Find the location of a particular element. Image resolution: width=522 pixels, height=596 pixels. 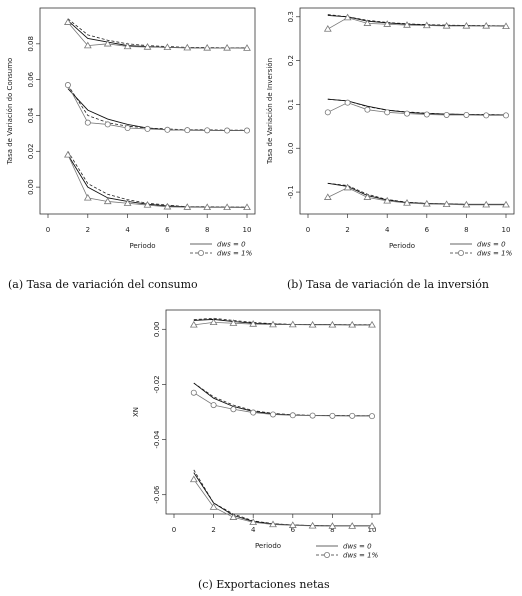

y-tick-label: -0.06 is located at coordinates (157, 494).